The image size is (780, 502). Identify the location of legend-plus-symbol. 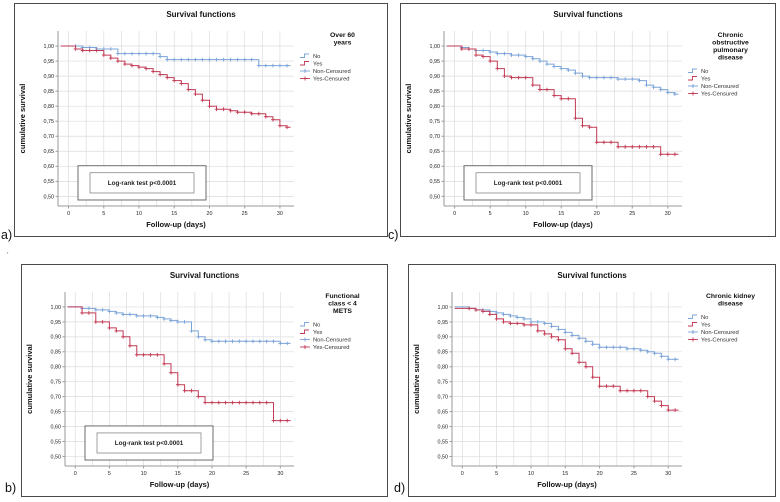
(693, 339).